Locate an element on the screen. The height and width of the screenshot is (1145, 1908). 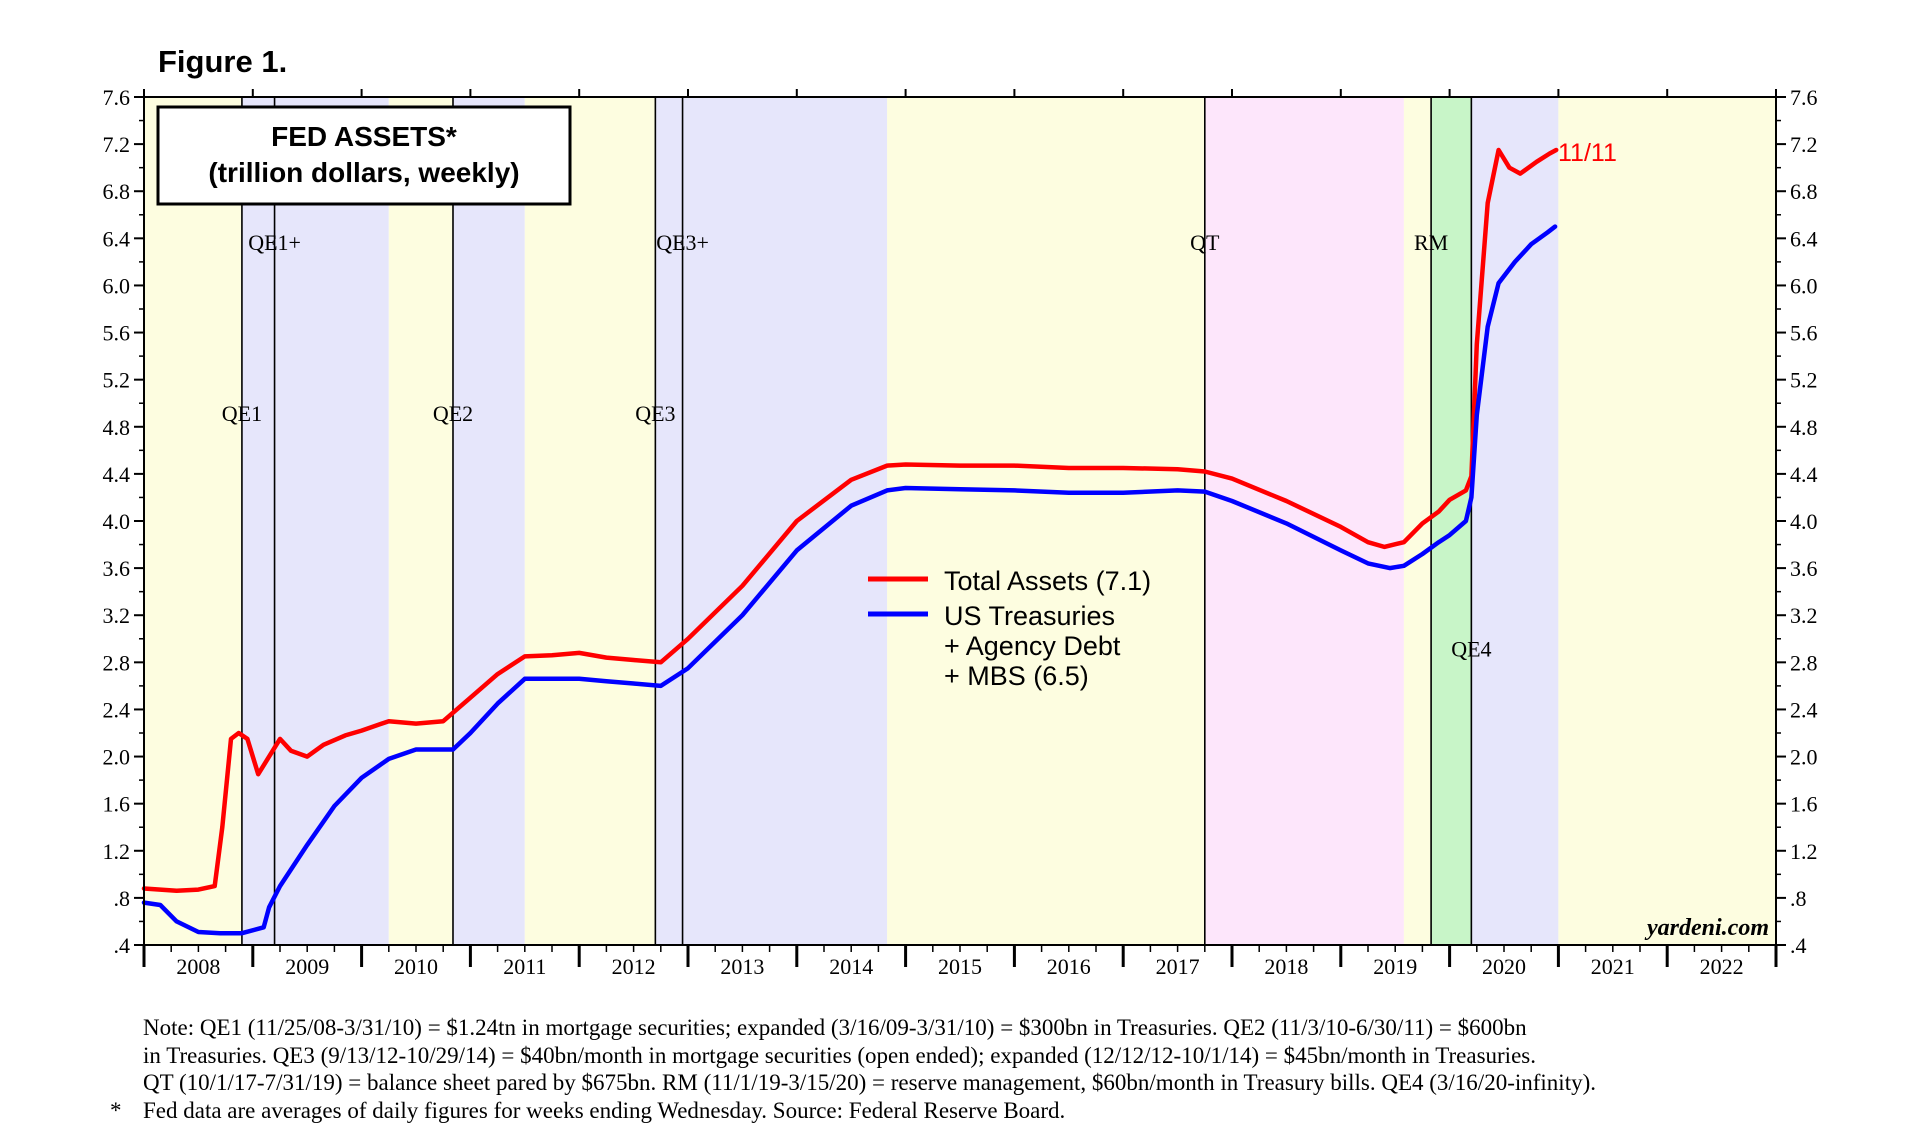
event-label: QE1 is located at coordinates (242, 413).